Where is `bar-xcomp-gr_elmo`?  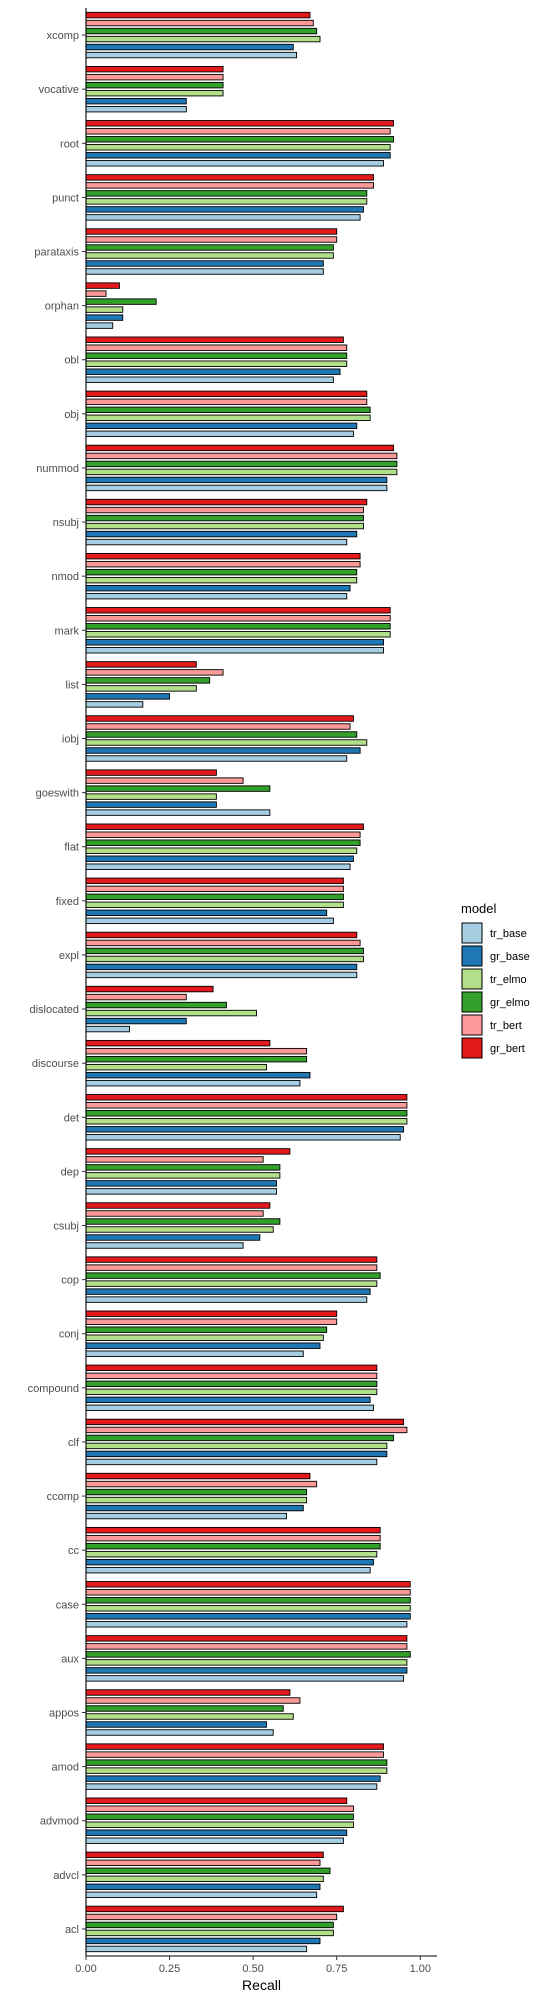 bar-xcomp-gr_elmo is located at coordinates (201, 31).